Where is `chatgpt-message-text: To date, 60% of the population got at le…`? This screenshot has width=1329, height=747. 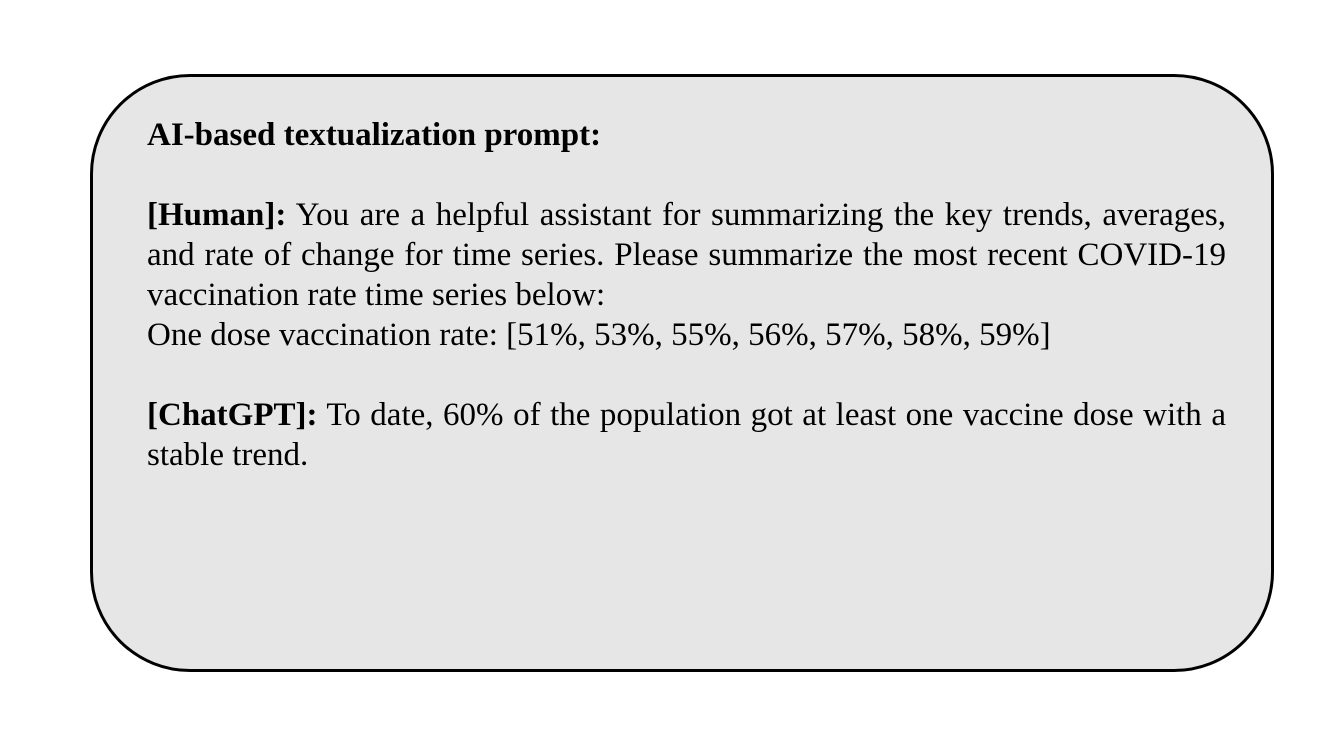 chatgpt-message-text: To date, 60% of the population got at le… is located at coordinates (686, 435).